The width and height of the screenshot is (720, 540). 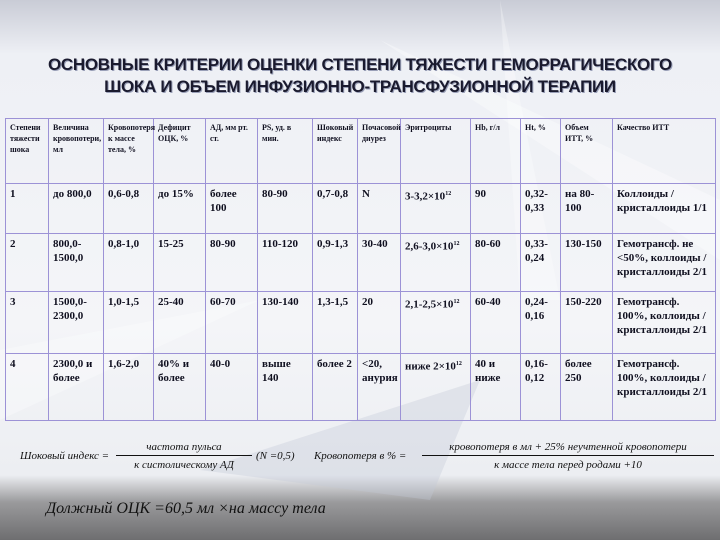 I want to click on table-cell: 3, so click(x=27, y=322).